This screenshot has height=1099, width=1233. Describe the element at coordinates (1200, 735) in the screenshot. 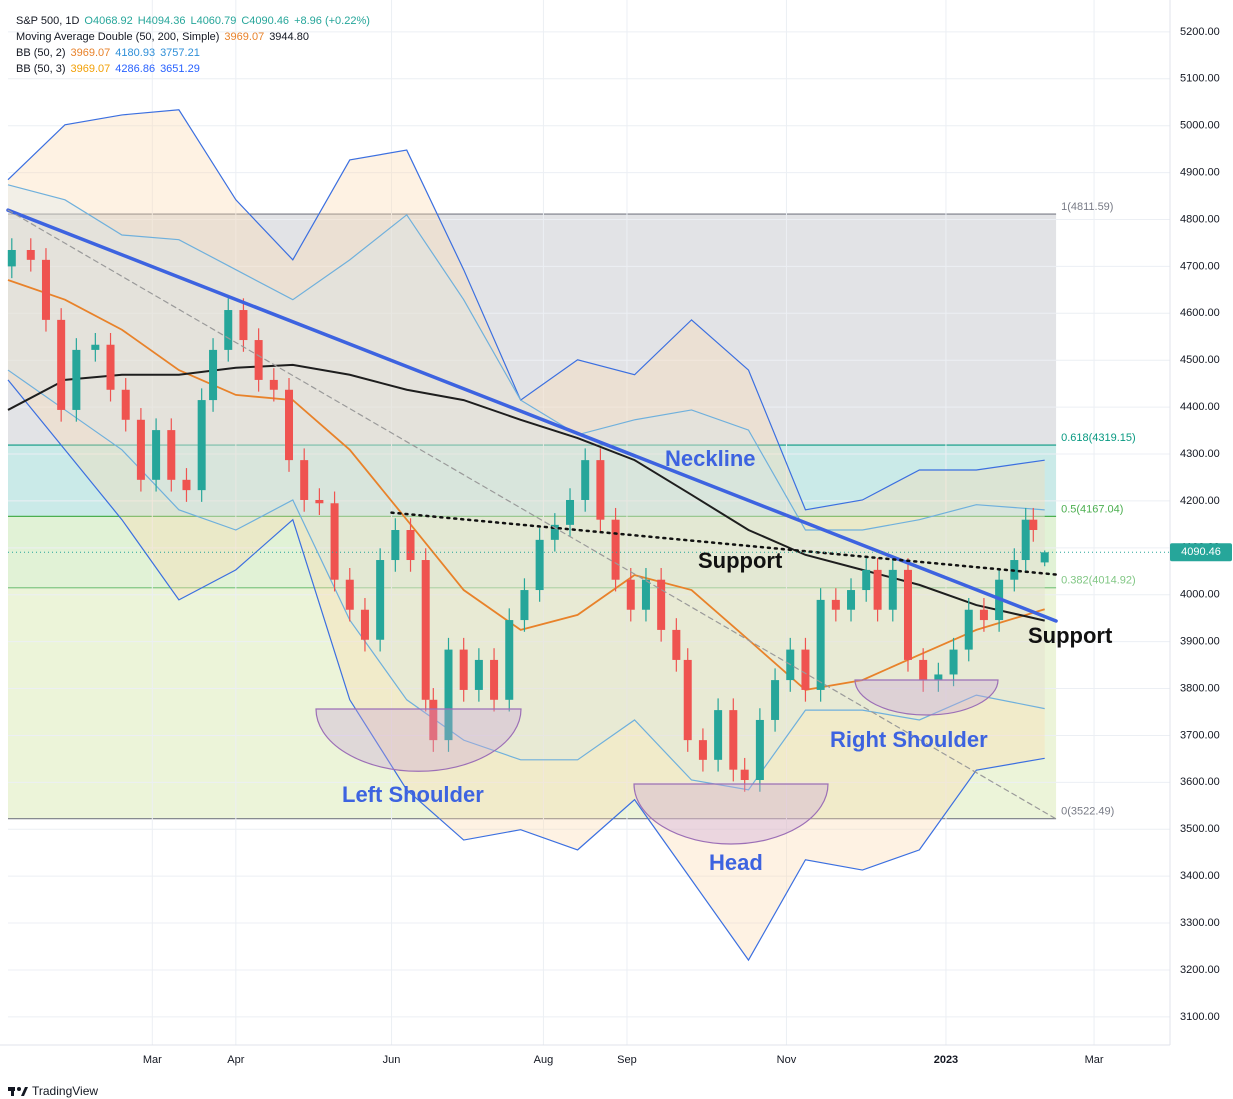

I see `y-tick-label: 3700.00` at that location.